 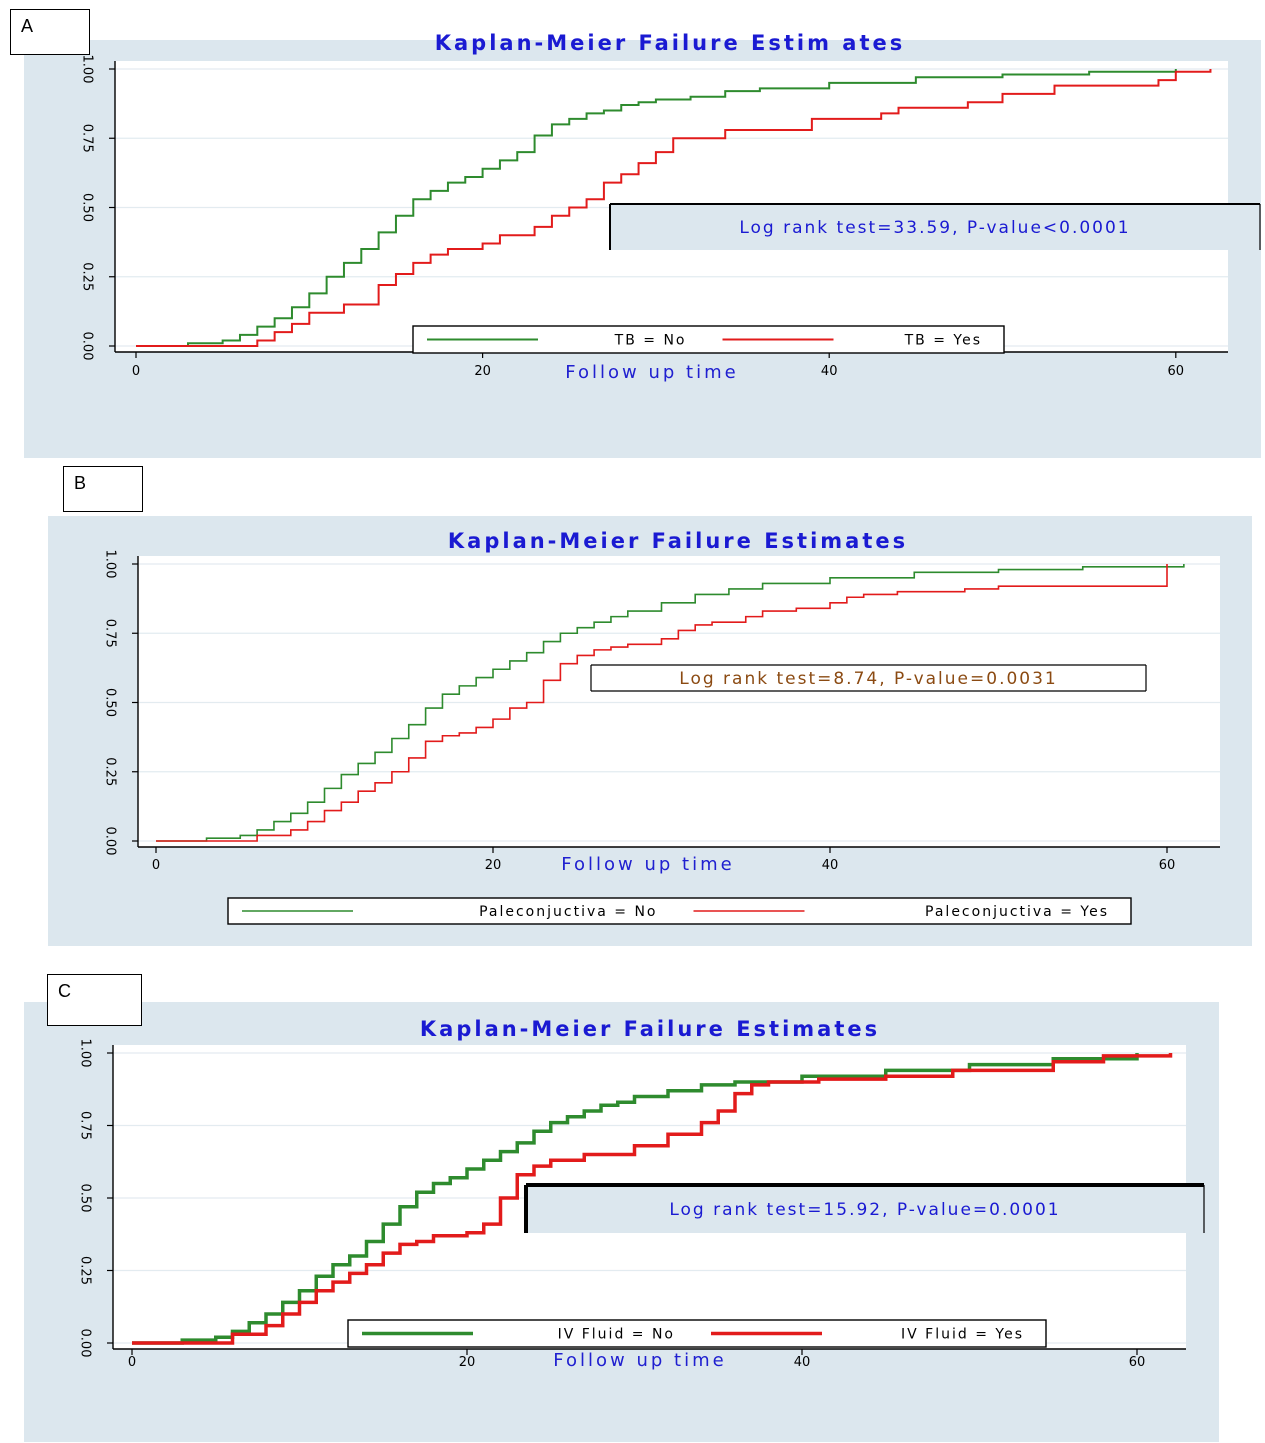 What do you see at coordinates (568, 912) in the screenshot?
I see `legend-label: Paleconjuctiva = No` at bounding box center [568, 912].